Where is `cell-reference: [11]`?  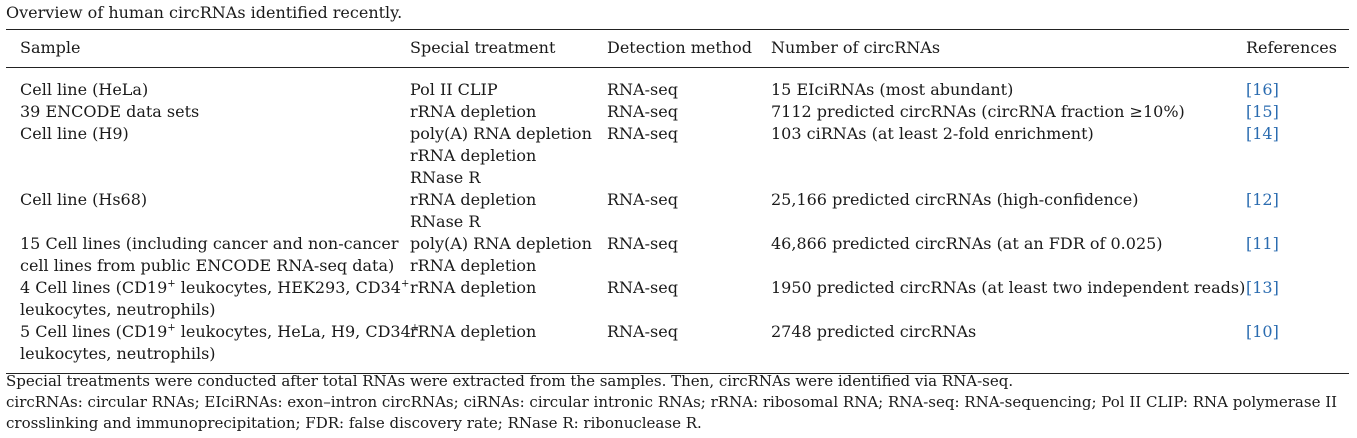 cell-reference: [11] is located at coordinates (1297, 255).